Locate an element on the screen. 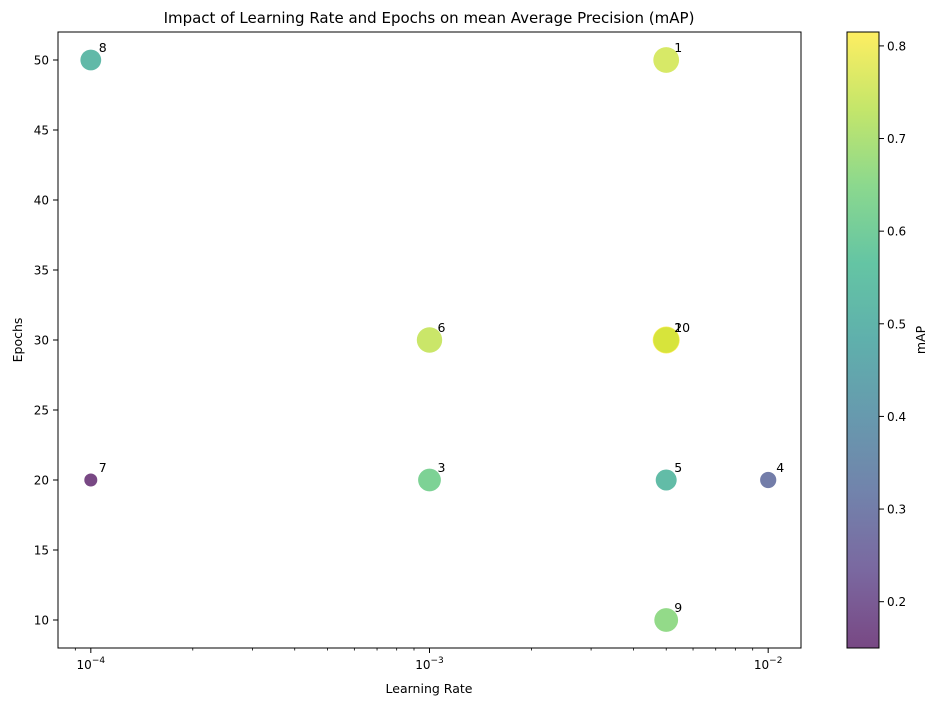 The width and height of the screenshot is (939, 706). y-axis-ticks: 10 15 20 25 30 35 40 45 50 is located at coordinates (46, 341).